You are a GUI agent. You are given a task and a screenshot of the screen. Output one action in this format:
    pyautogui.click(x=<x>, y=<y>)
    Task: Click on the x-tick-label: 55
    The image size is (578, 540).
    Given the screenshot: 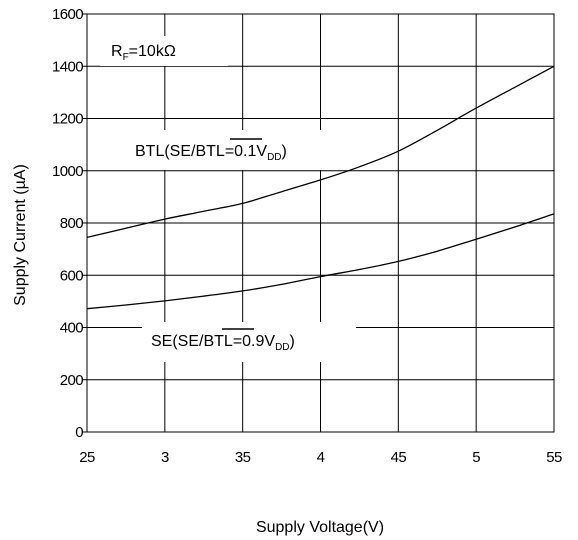 What is the action you would take?
    pyautogui.click(x=554, y=457)
    